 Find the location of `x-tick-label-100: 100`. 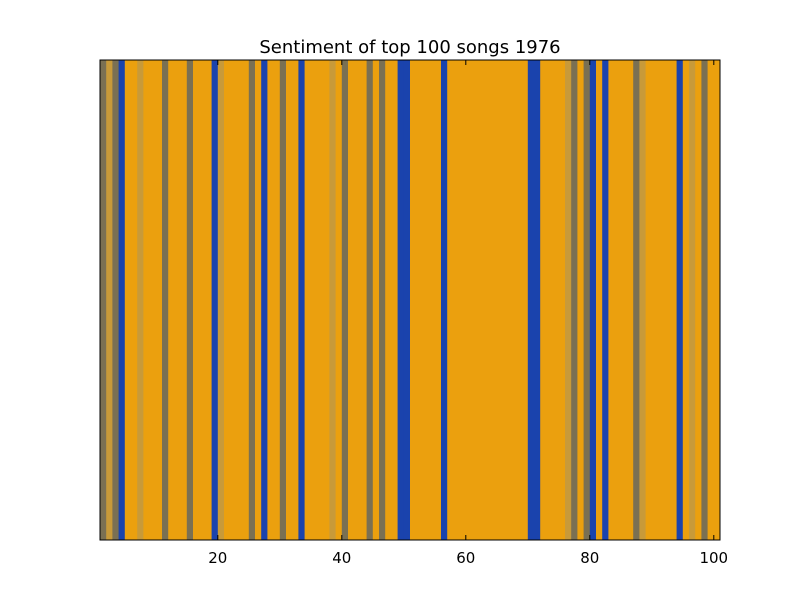

x-tick-label-100: 100 is located at coordinates (713, 558).